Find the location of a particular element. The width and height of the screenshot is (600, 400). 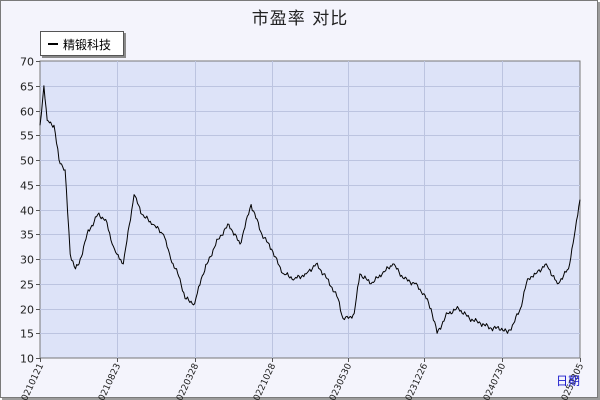

x-tick-label: 20240730 is located at coordinates (494, 381).